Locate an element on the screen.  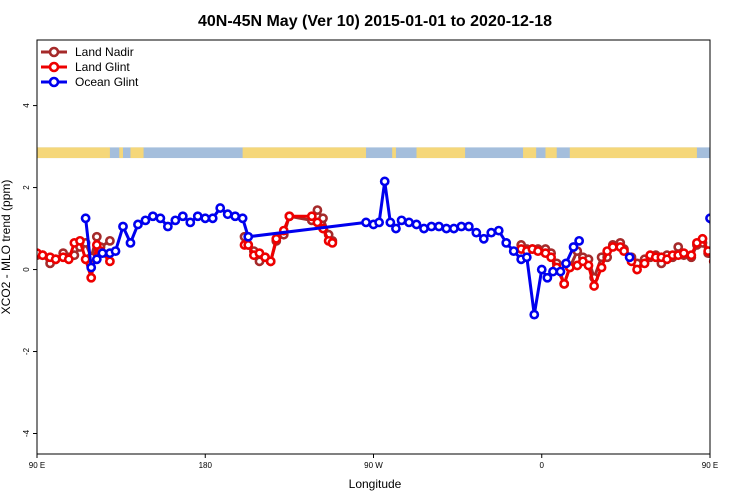
x-tick-label: 90 E is located at coordinates (37, 465).